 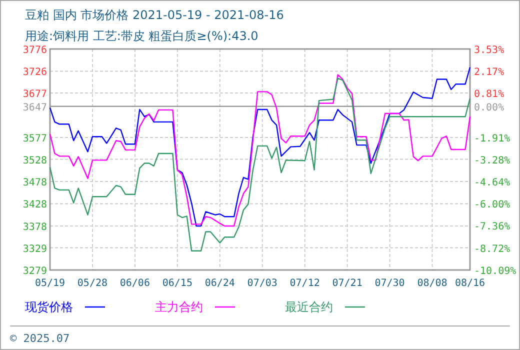 What do you see at coordinates (492, 205) in the screenshot?
I see `y2-tick-label: -6.00%` at bounding box center [492, 205].